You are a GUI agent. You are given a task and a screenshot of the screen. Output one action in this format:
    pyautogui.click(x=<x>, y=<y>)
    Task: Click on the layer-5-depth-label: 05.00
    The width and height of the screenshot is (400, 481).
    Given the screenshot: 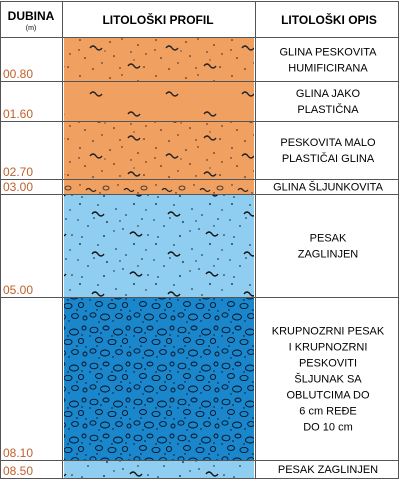 What is the action you would take?
    pyautogui.click(x=18, y=290)
    